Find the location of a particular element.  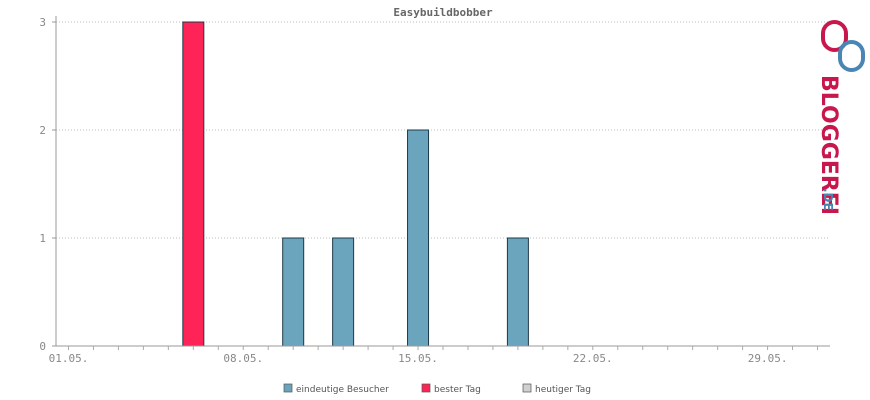

x-tick-label: 22.05. is located at coordinates (593, 358).